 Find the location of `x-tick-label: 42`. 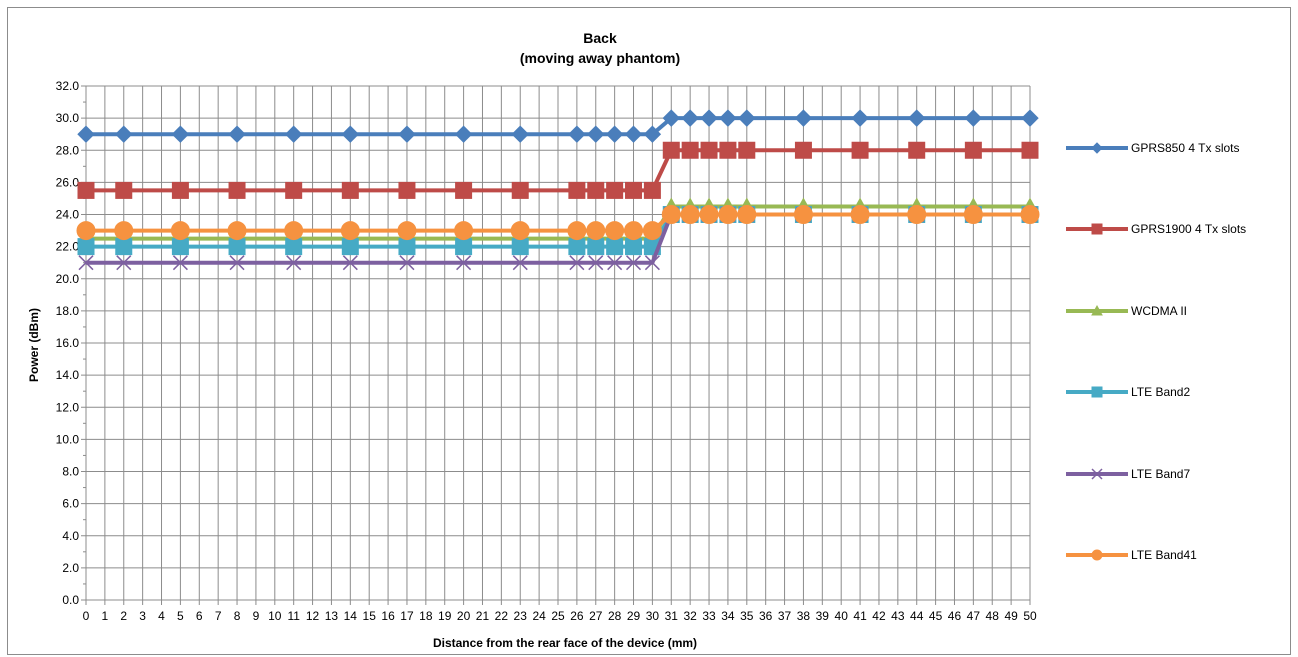

x-tick-label: 42 is located at coordinates (879, 616).